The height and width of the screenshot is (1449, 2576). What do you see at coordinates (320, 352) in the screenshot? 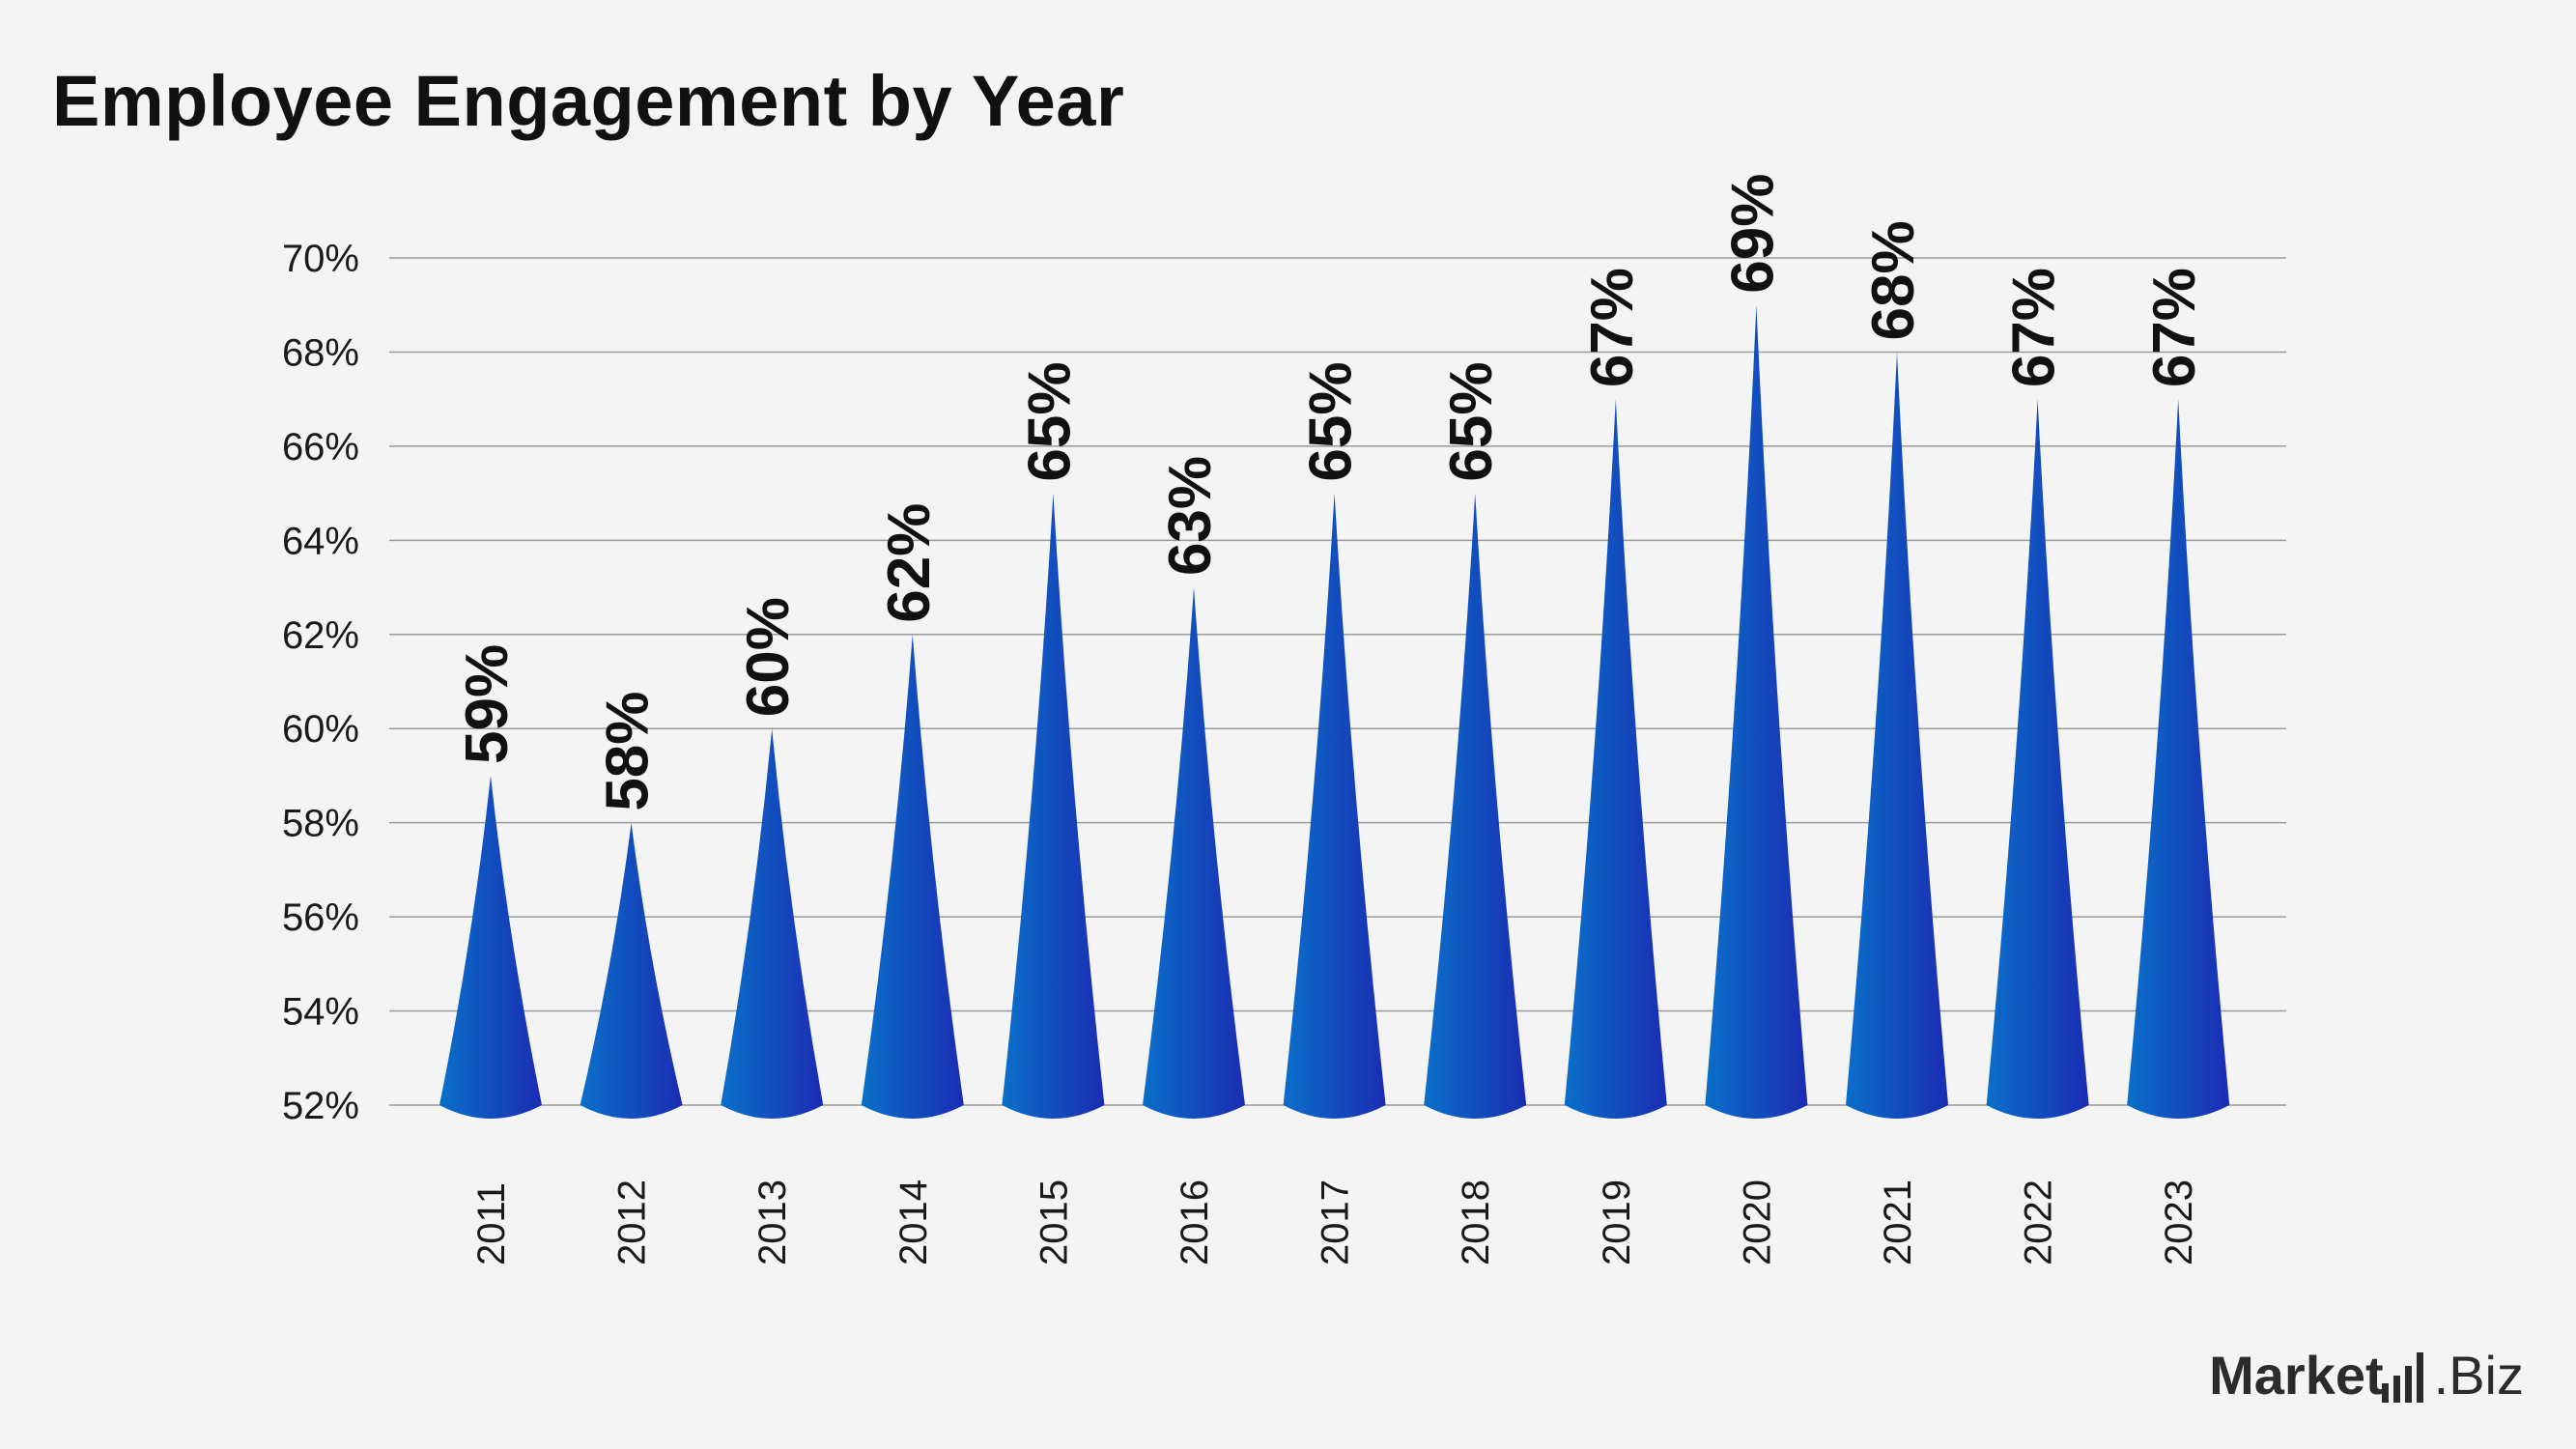
I see `y-tick-label: 68%` at bounding box center [320, 352].